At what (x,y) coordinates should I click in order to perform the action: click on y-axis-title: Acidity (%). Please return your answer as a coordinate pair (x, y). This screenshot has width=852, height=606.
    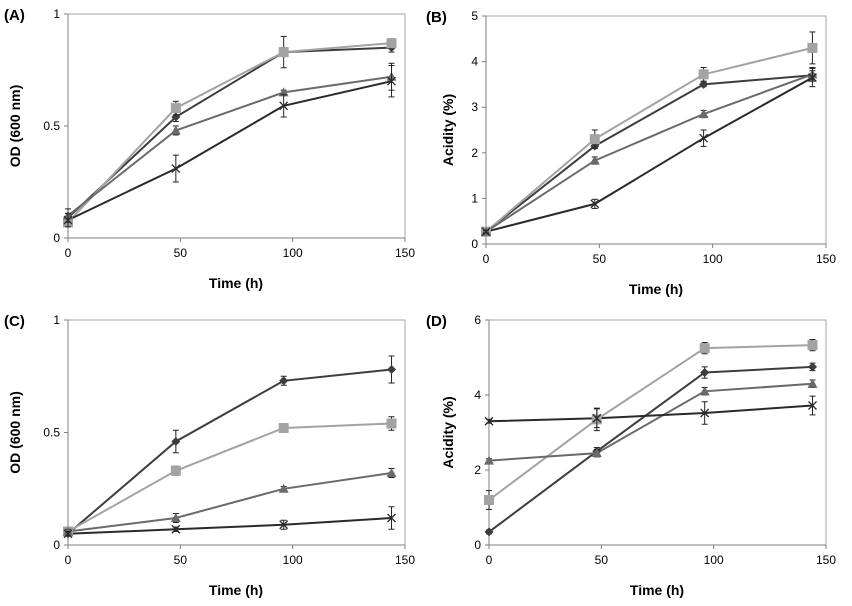
    Looking at the image, I should click on (448, 130).